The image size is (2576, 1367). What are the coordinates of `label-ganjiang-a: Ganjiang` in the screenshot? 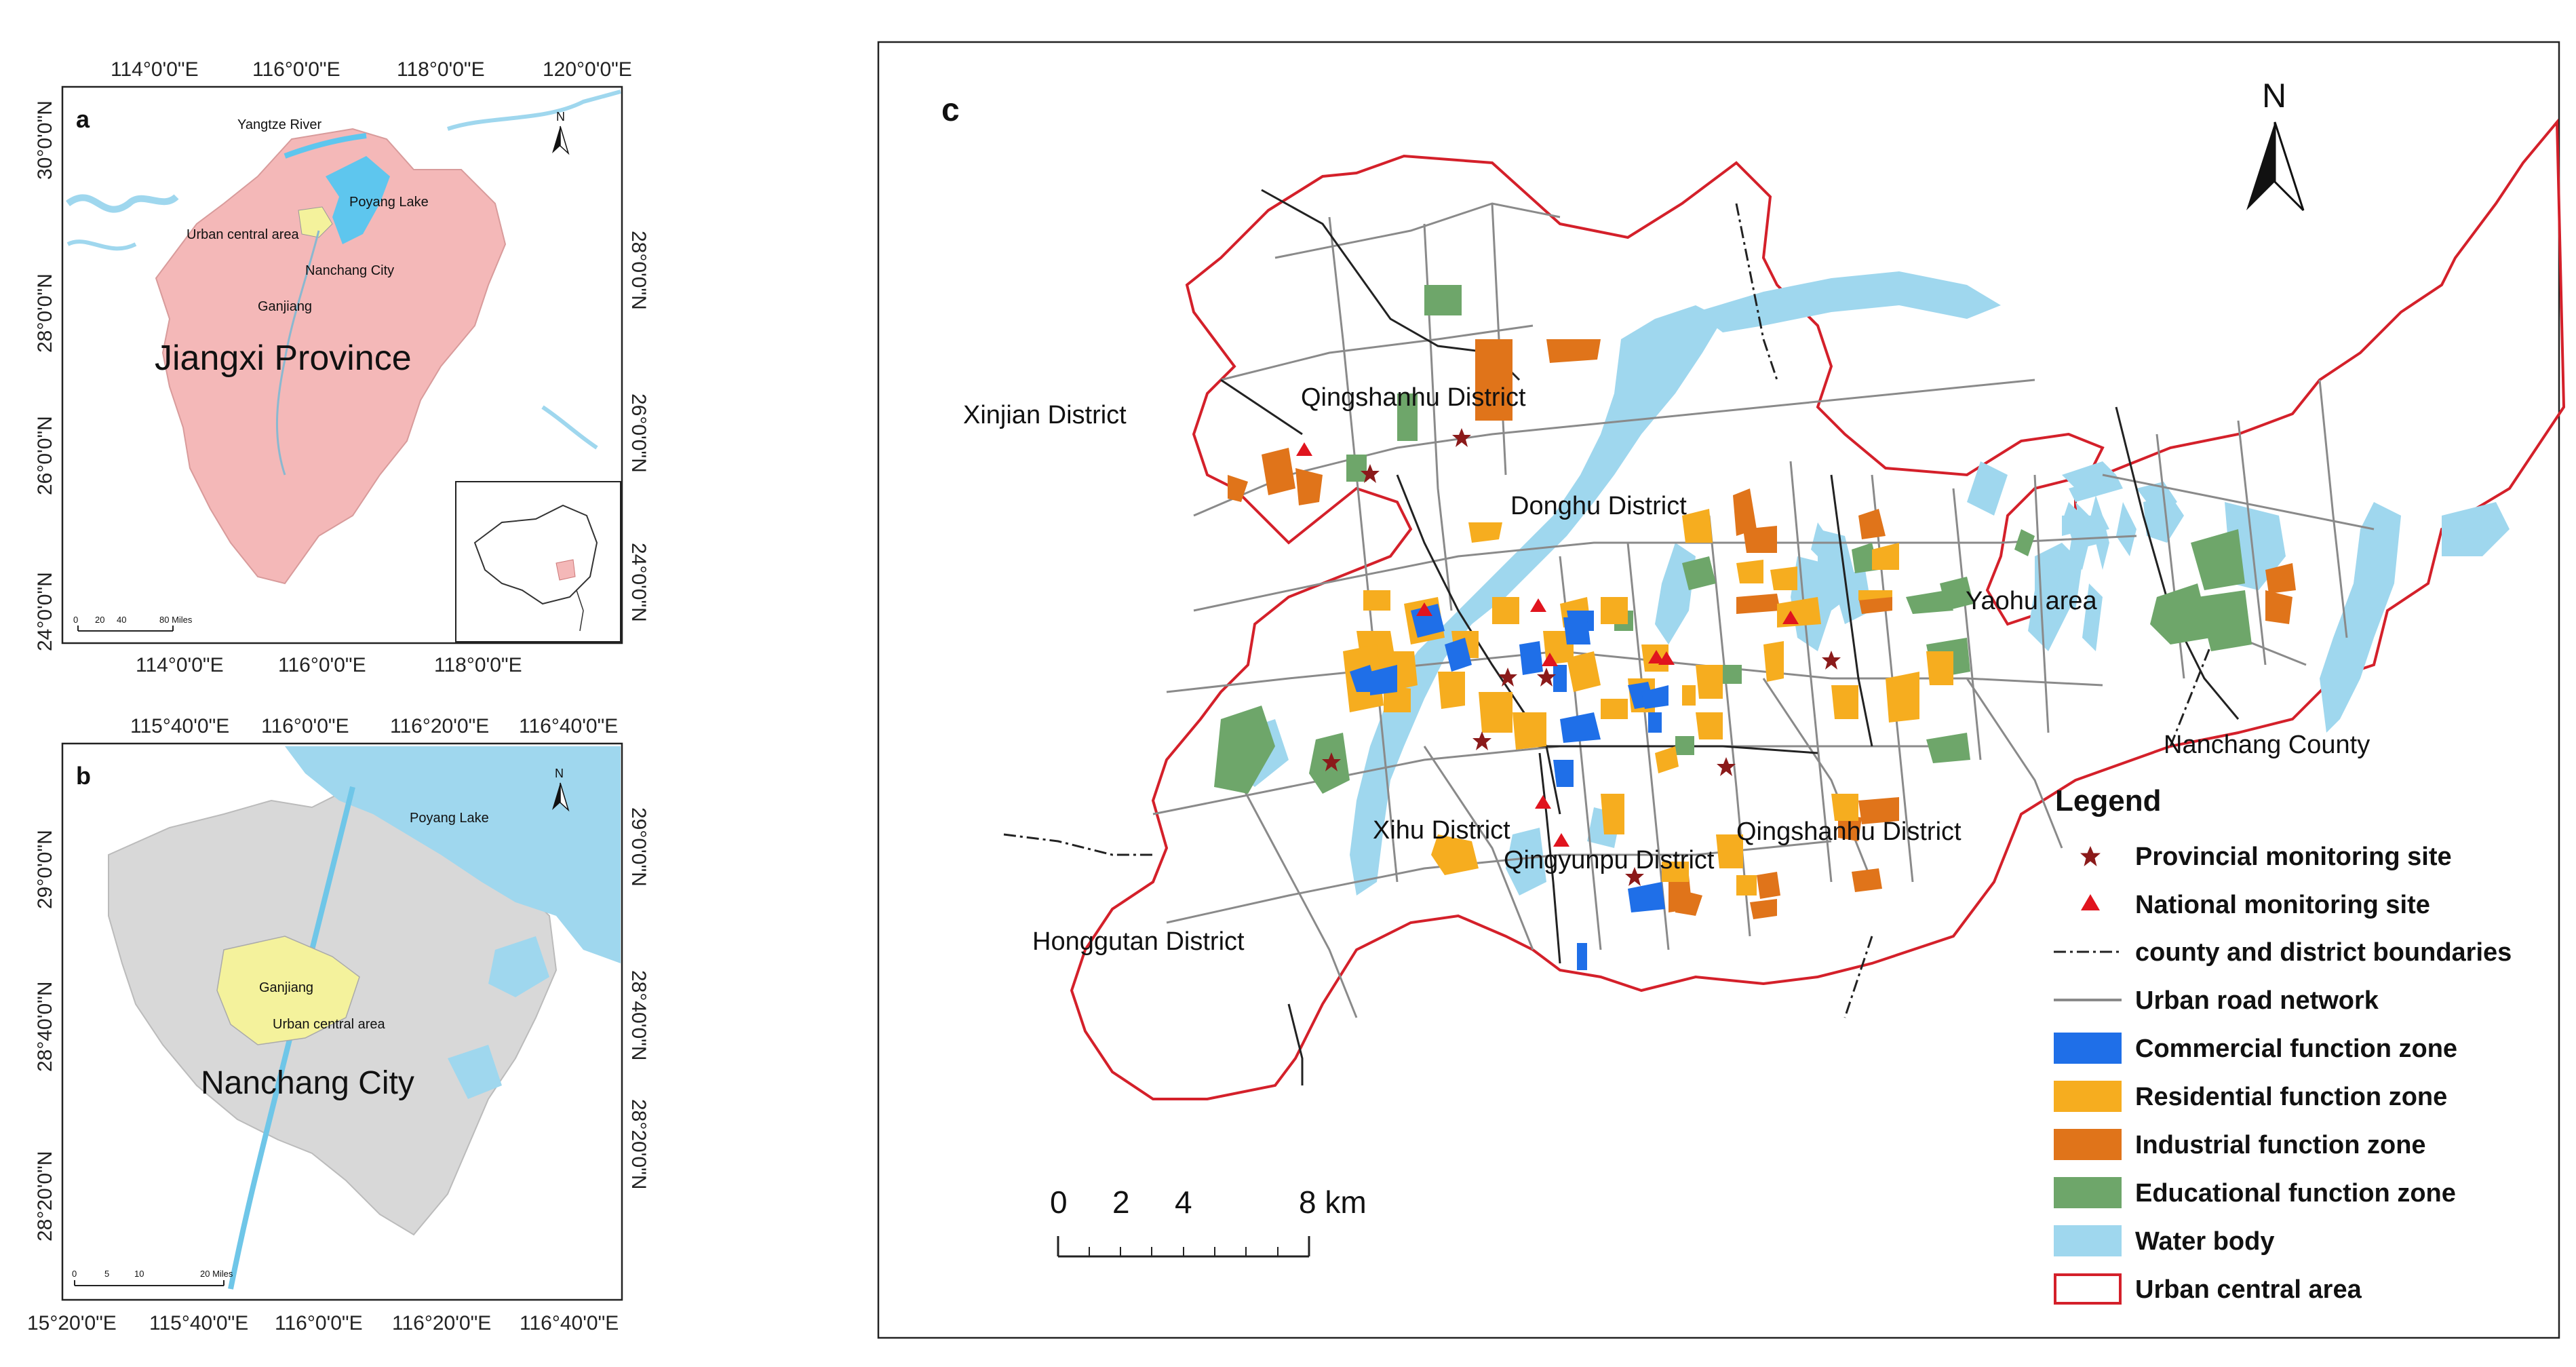 It's located at (285, 306).